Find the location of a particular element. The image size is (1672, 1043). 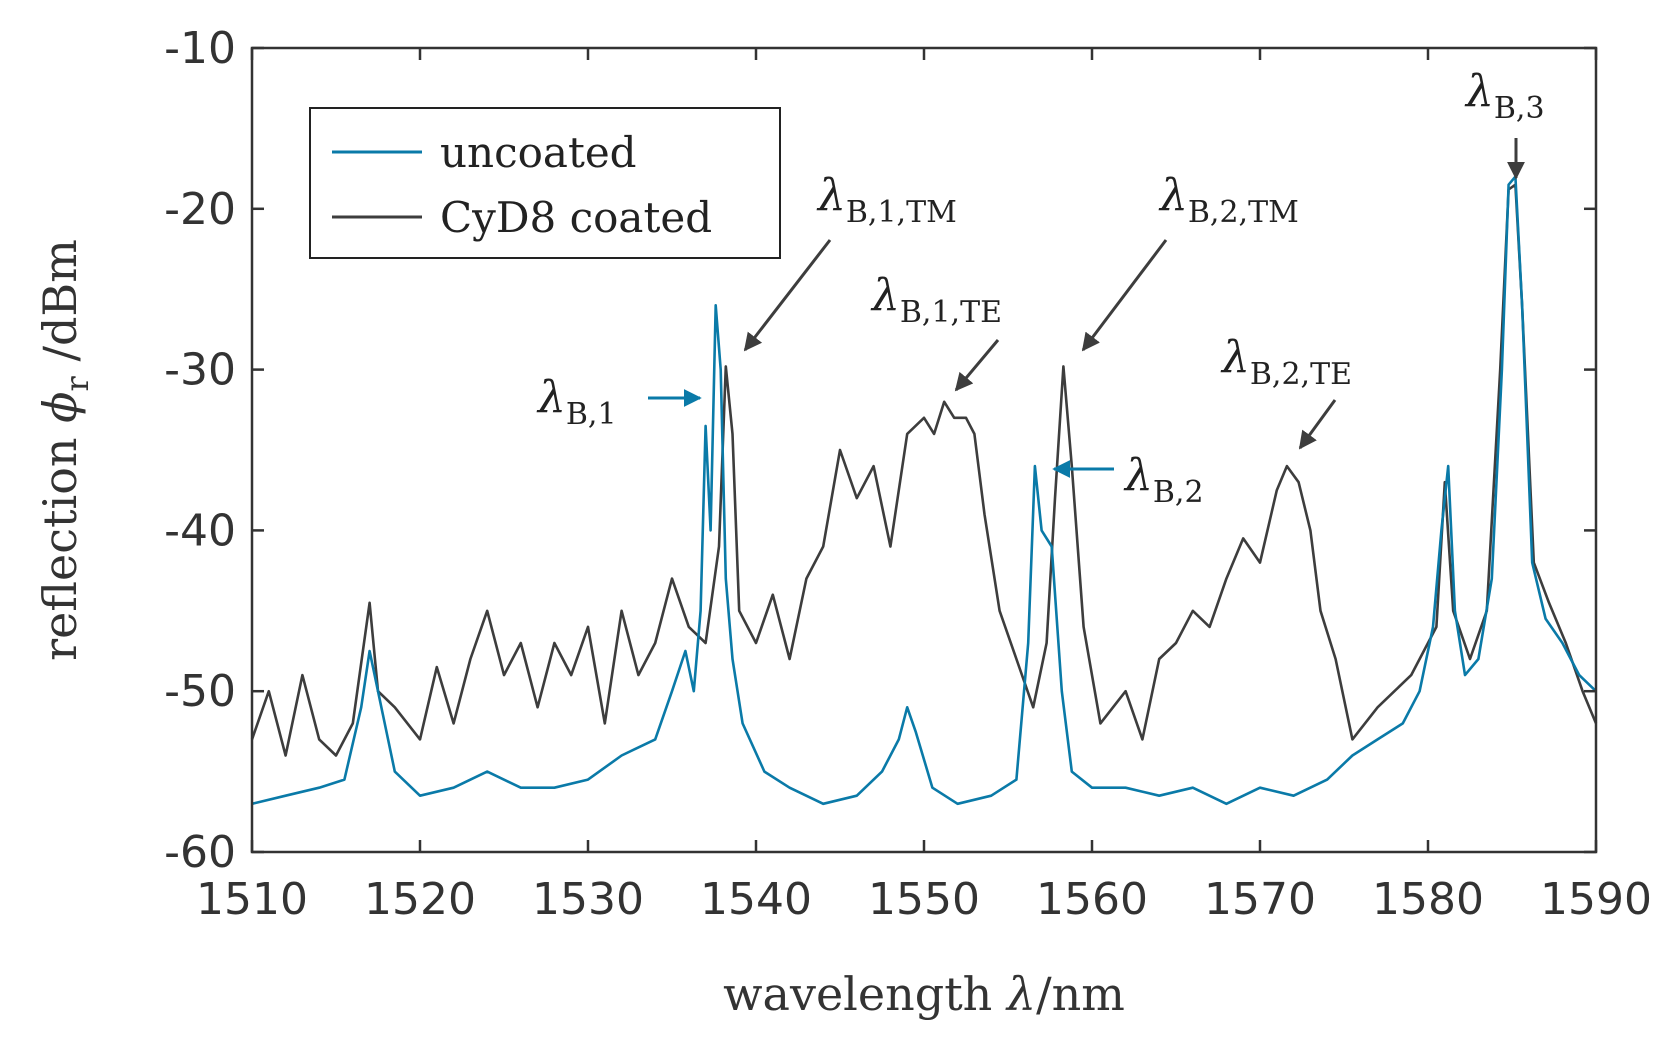

ann-b1-main: λ is located at coordinates (551, 397).